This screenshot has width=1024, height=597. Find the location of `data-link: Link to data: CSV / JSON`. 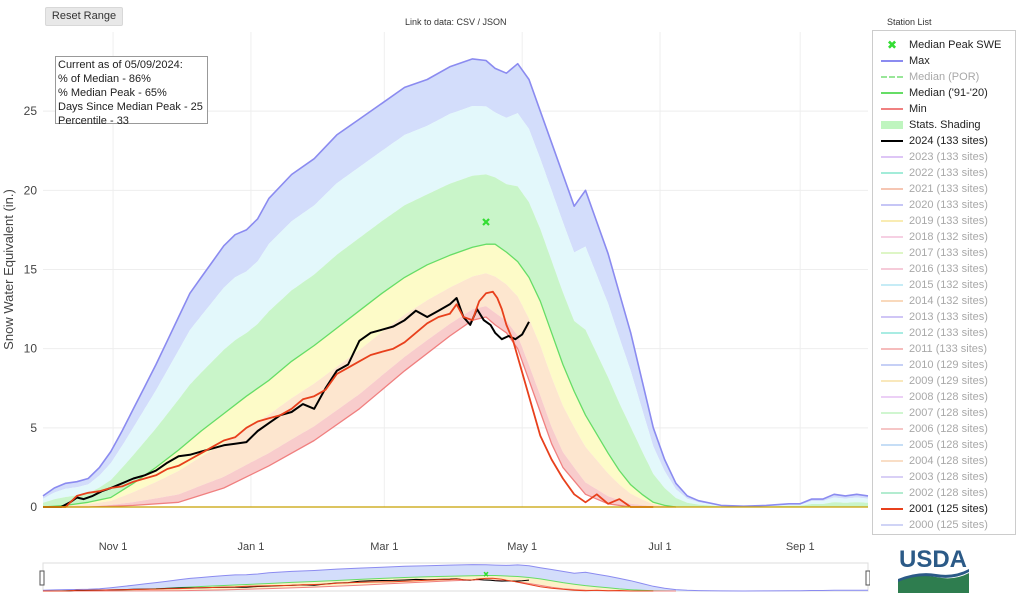

data-link: Link to data: CSV / JSON is located at coordinates (456, 22).